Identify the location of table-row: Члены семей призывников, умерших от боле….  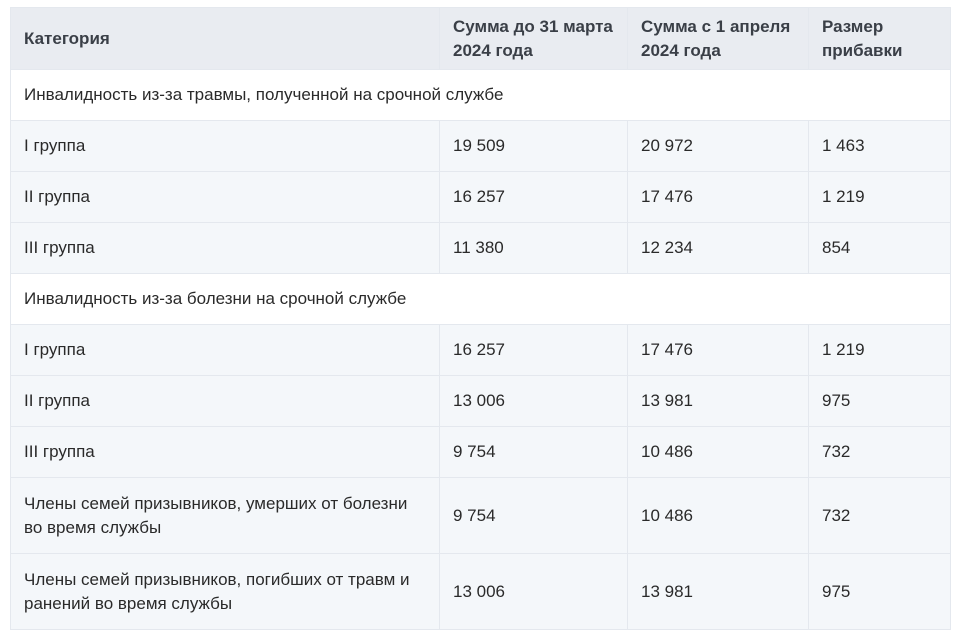
(480, 515).